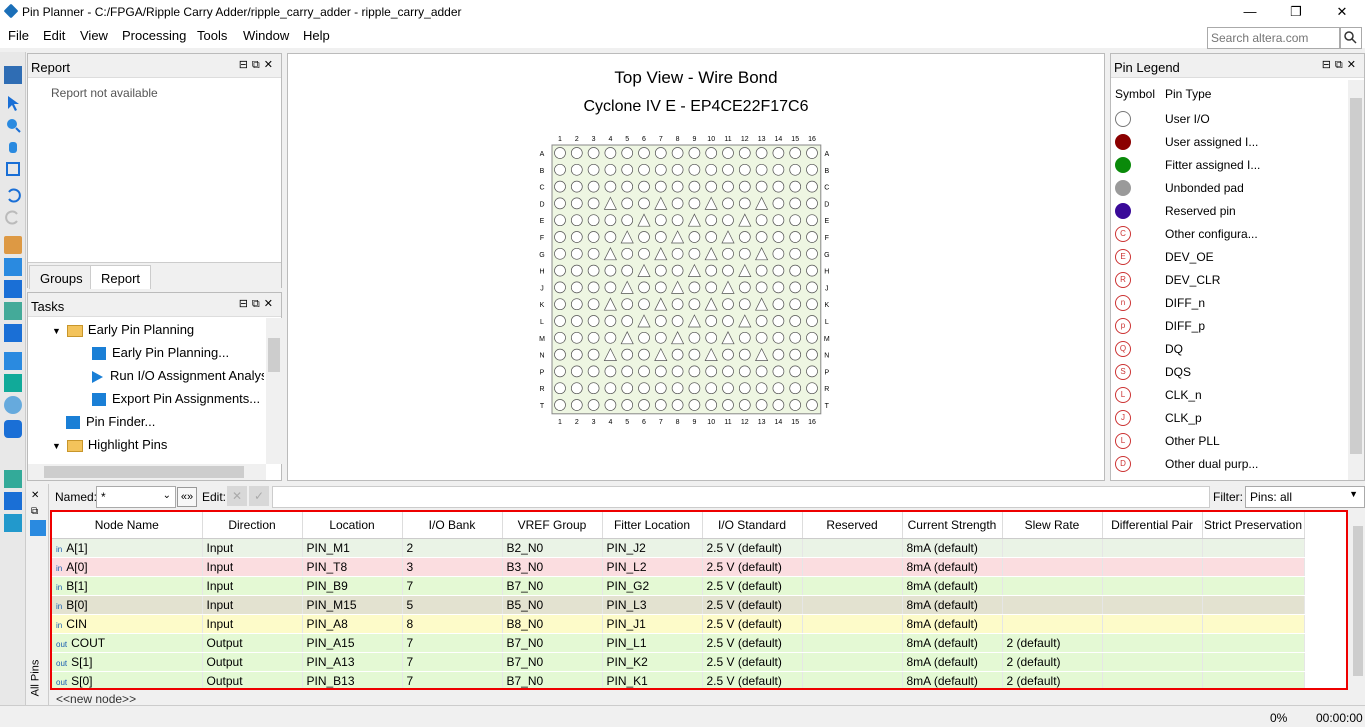  What do you see at coordinates (644, 220) in the screenshot?
I see `pin-E6` at bounding box center [644, 220].